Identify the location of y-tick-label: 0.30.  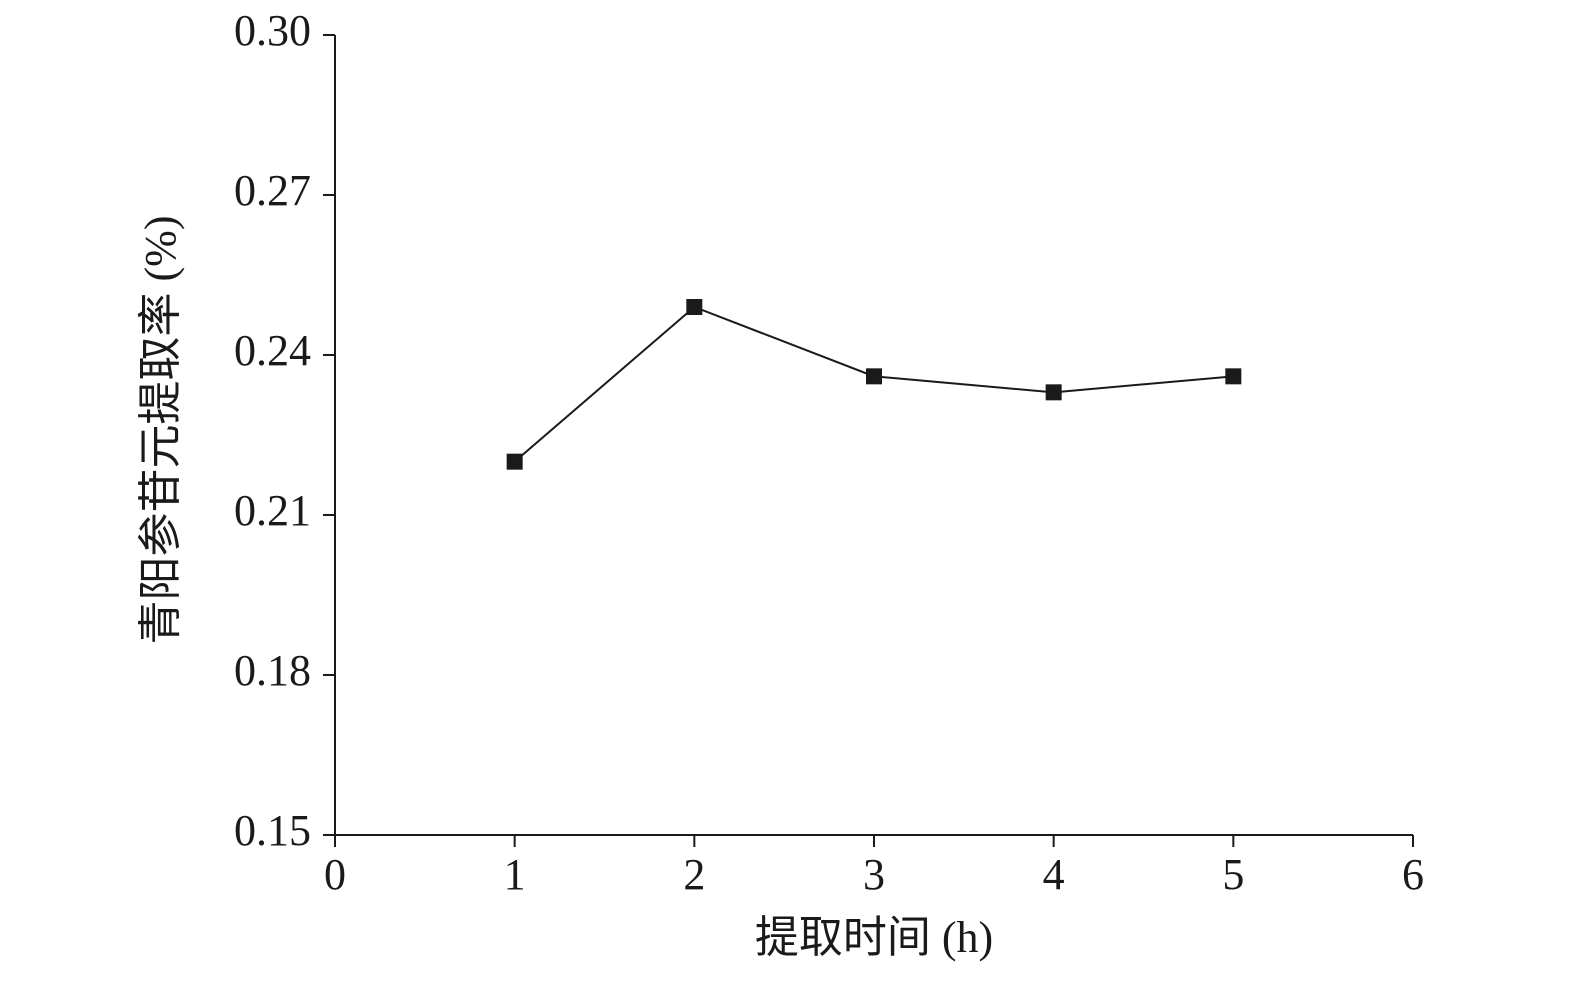
(272, 30).